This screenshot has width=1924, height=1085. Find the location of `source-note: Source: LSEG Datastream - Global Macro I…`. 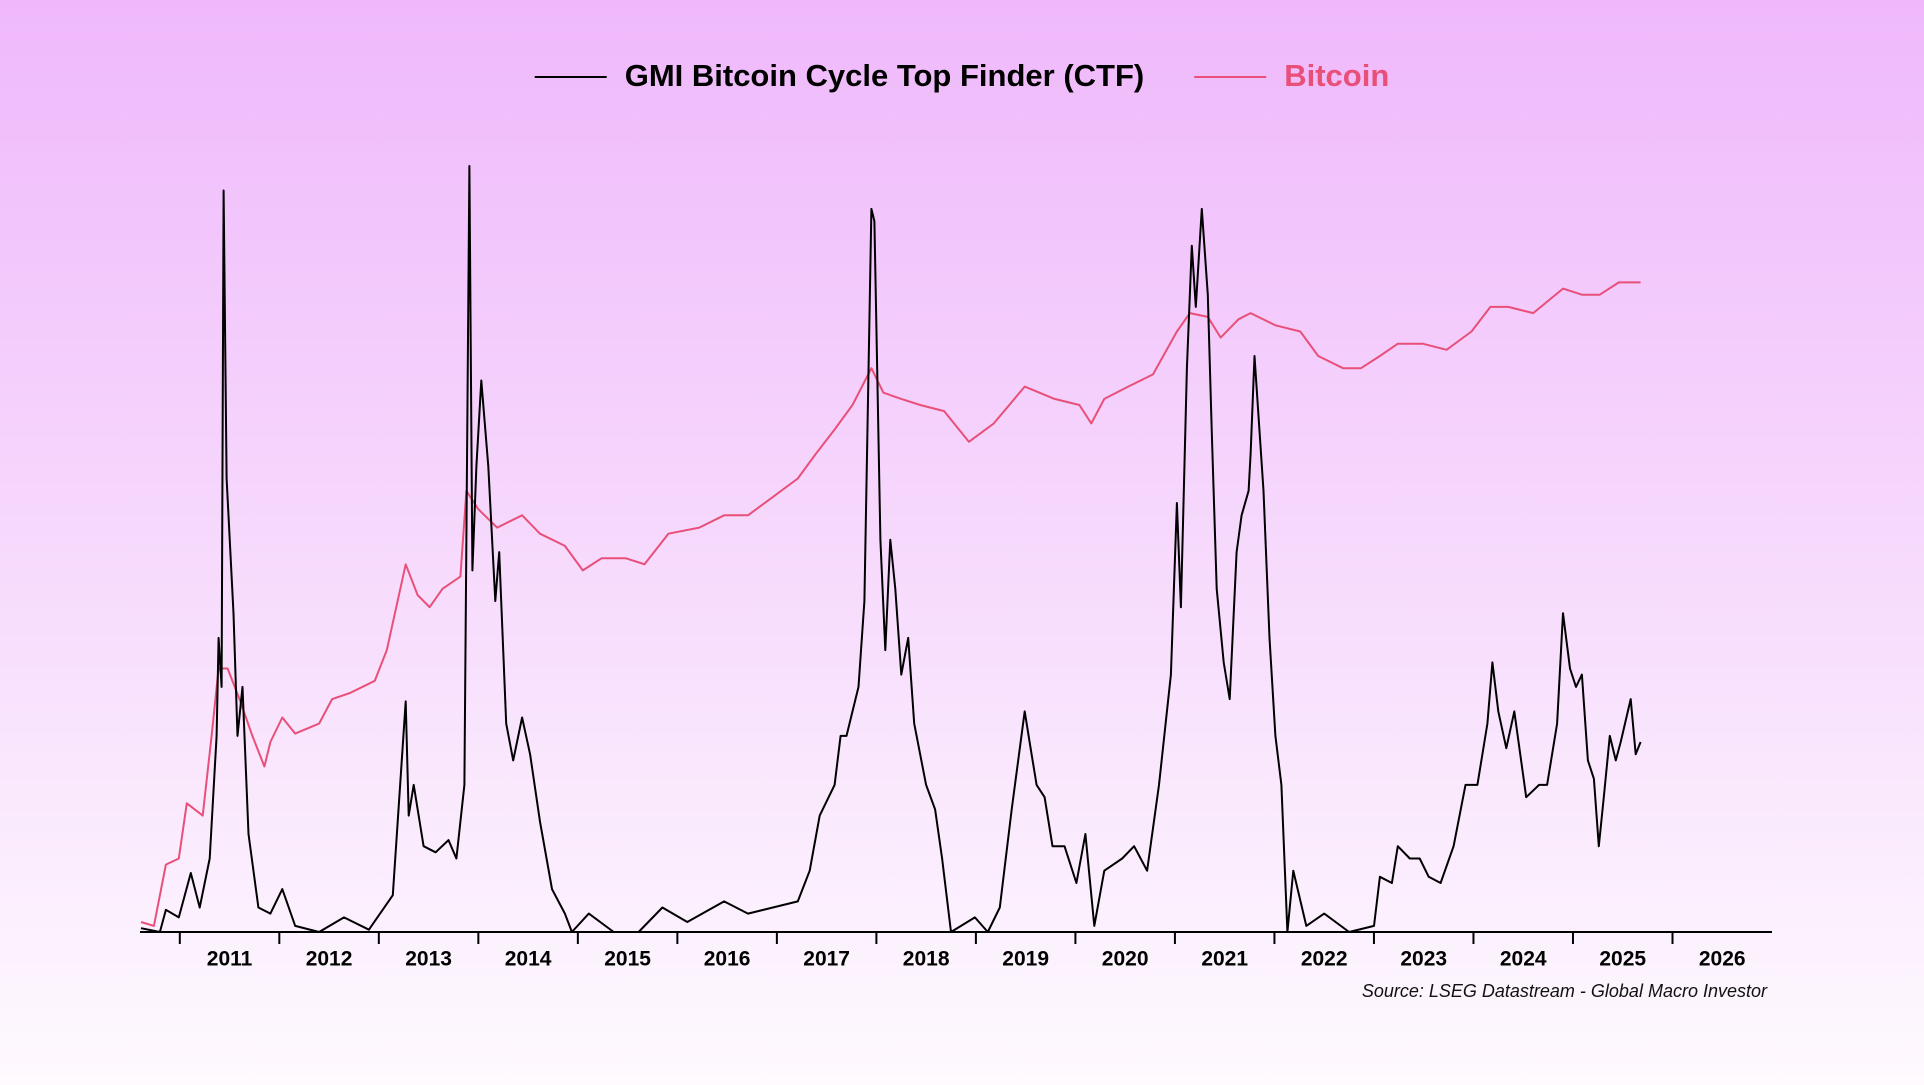

source-note: Source: LSEG Datastream - Global Macro I… is located at coordinates (1565, 991).